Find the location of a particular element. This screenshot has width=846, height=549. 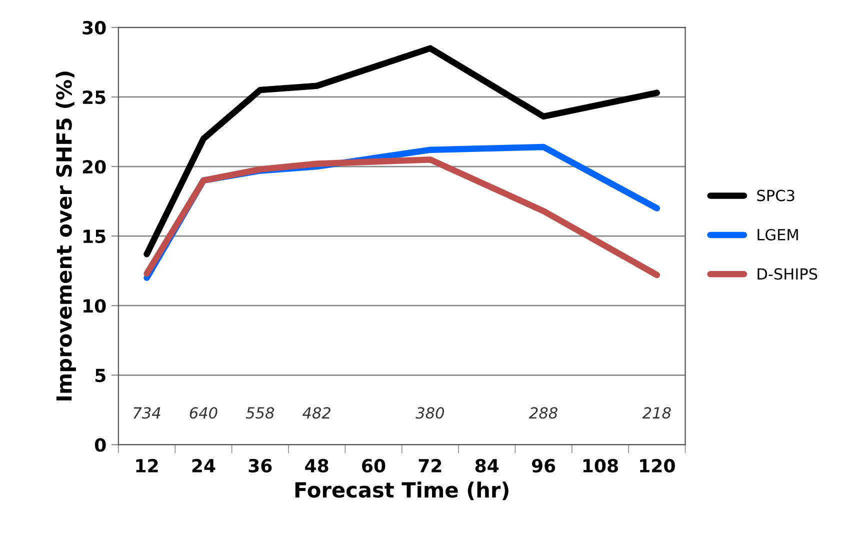

x-tick-label: 60 is located at coordinates (374, 465).